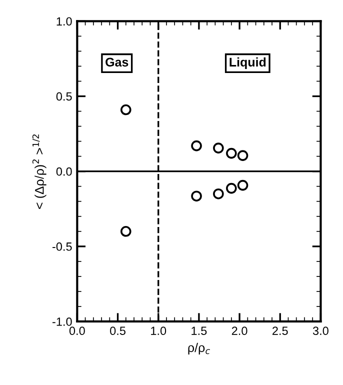 The width and height of the screenshot is (343, 385). What do you see at coordinates (64, 21) in the screenshot?
I see `y-tick-label: 1.0` at bounding box center [64, 21].